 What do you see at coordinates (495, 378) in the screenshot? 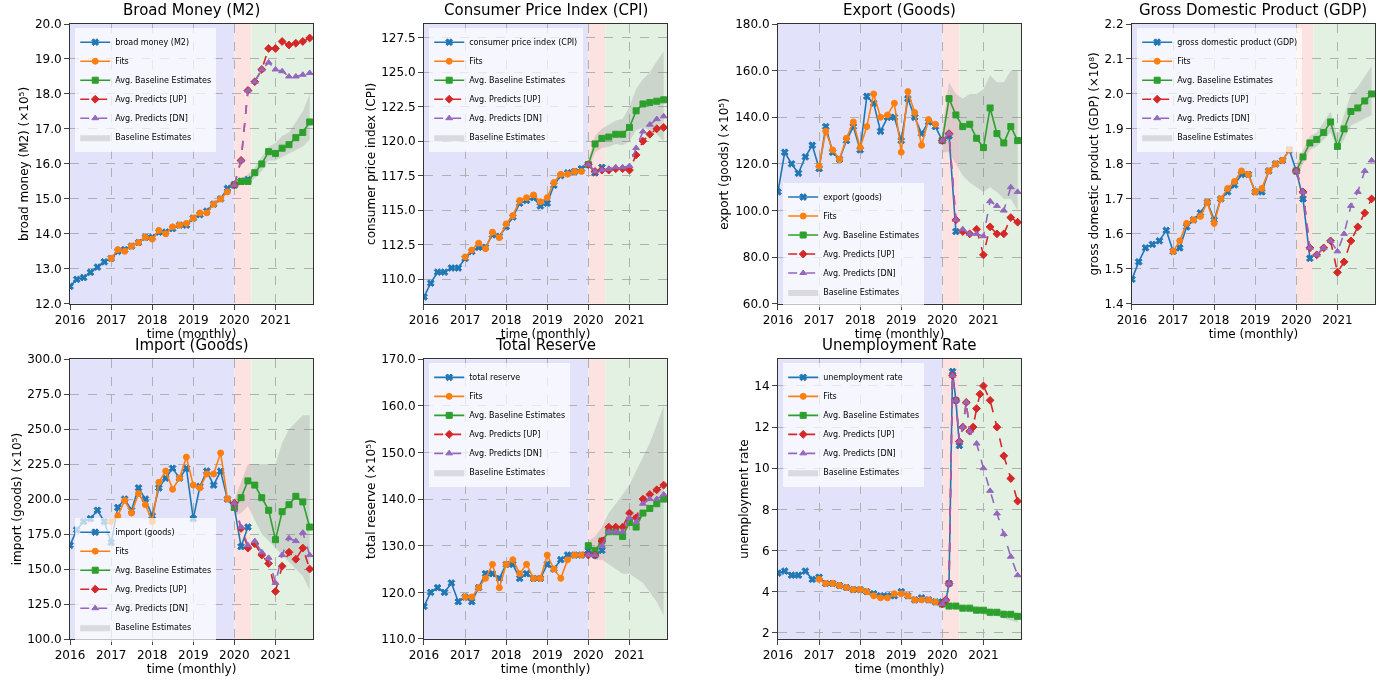
I see `legend-label: total reserve` at bounding box center [495, 378].